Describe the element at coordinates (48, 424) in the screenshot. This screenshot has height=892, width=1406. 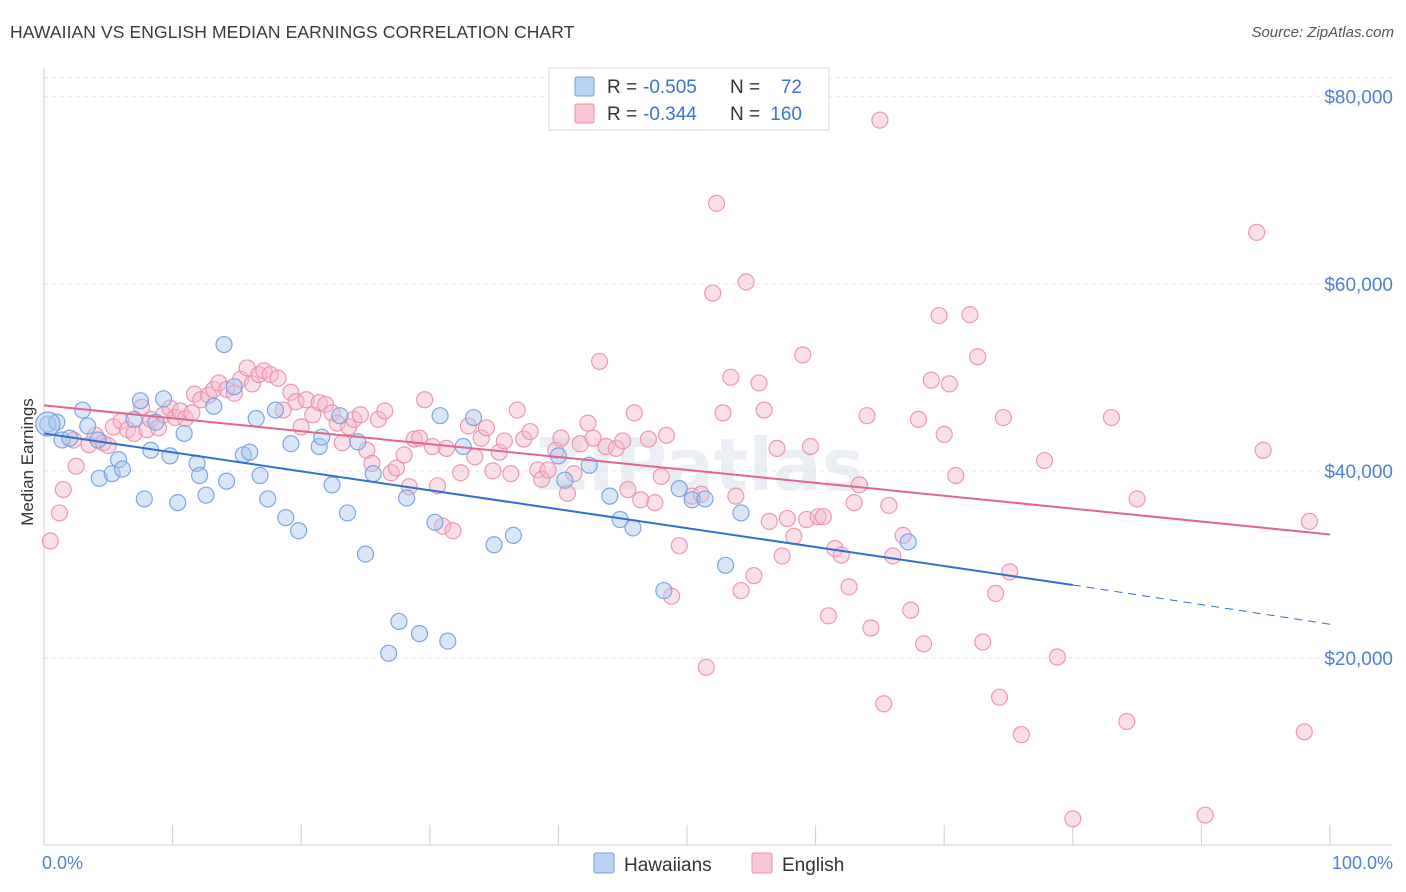
I see `hawaiians-point-large` at that location.